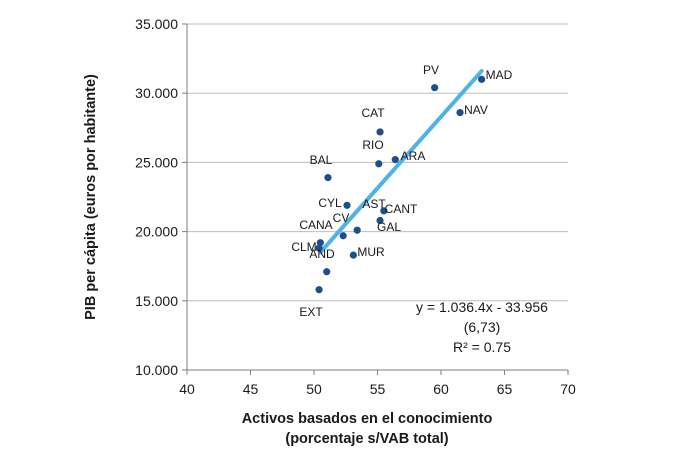 This screenshot has width=682, height=461. What do you see at coordinates (322, 254) in the screenshot?
I see `point-label-and: AND` at bounding box center [322, 254].